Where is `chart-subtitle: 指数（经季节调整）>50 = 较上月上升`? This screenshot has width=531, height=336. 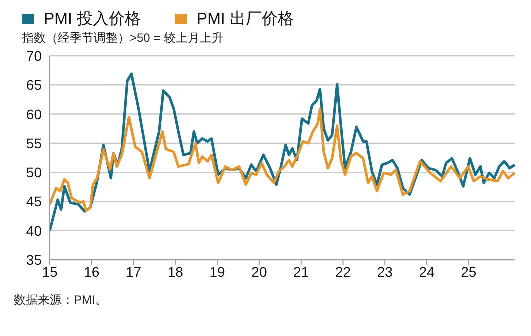
chart-subtitle: 指数（经季节调整）>50 = 较上月上升 is located at coordinates (123, 38).